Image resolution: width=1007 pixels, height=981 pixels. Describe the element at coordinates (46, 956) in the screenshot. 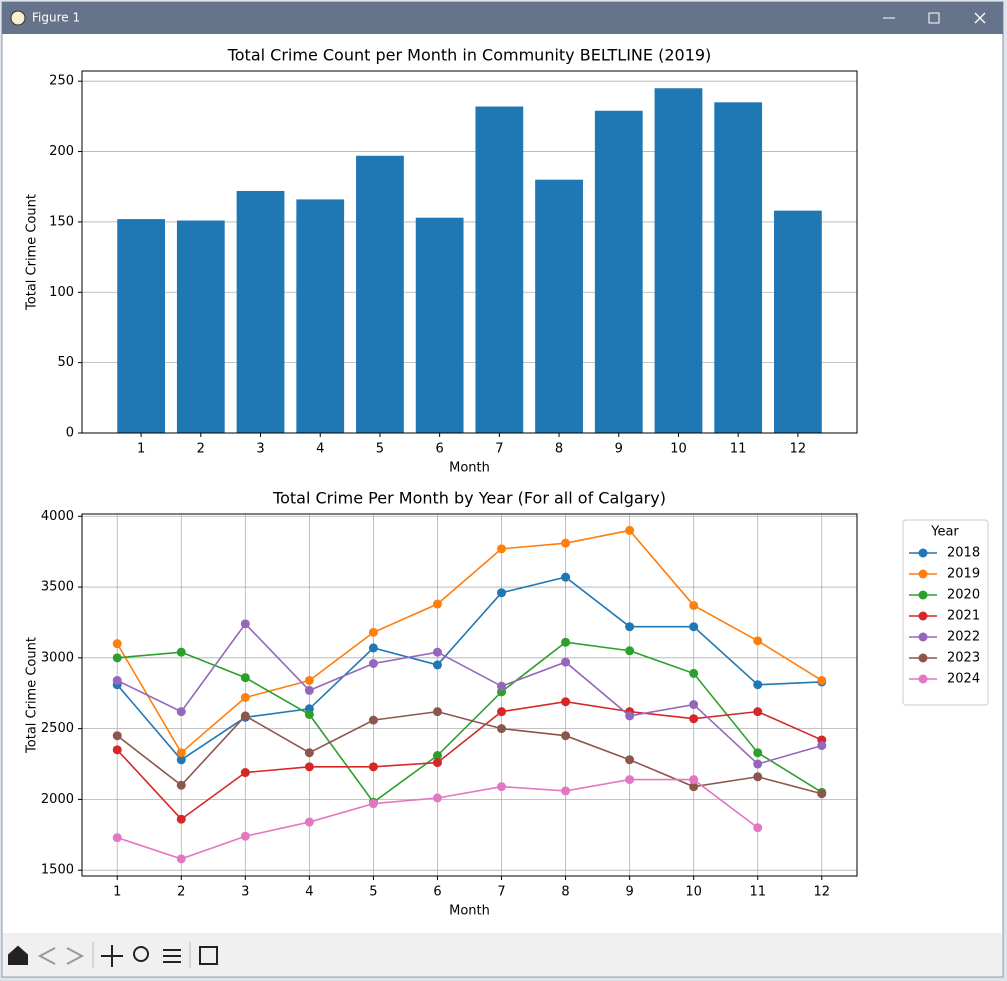

I see `back-button` at that location.